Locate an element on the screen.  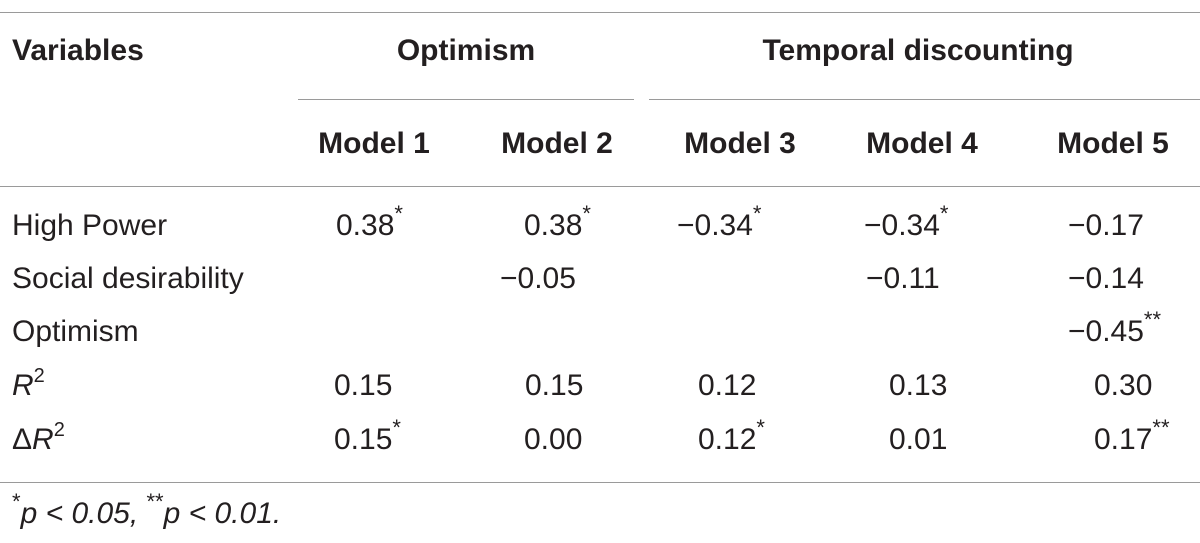
table-cell: 0.12 is located at coordinates (727, 385).